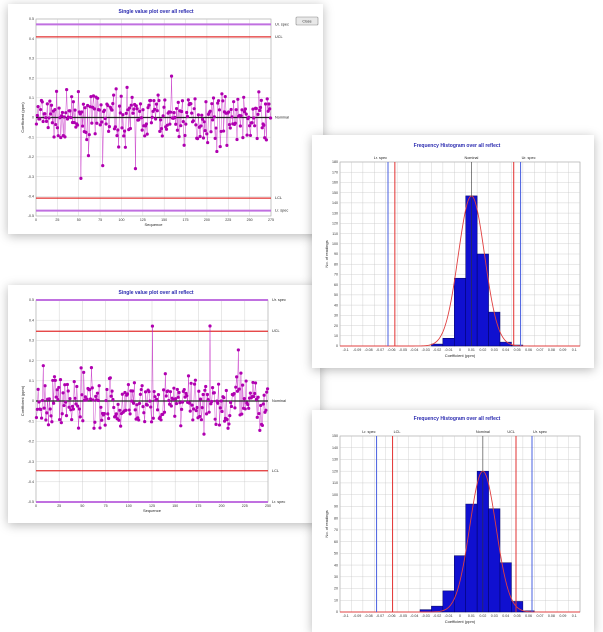 This screenshot has width=603, height=632. Describe the element at coordinates (33, 118) in the screenshot. I see `y-tick-label: 0` at that location.